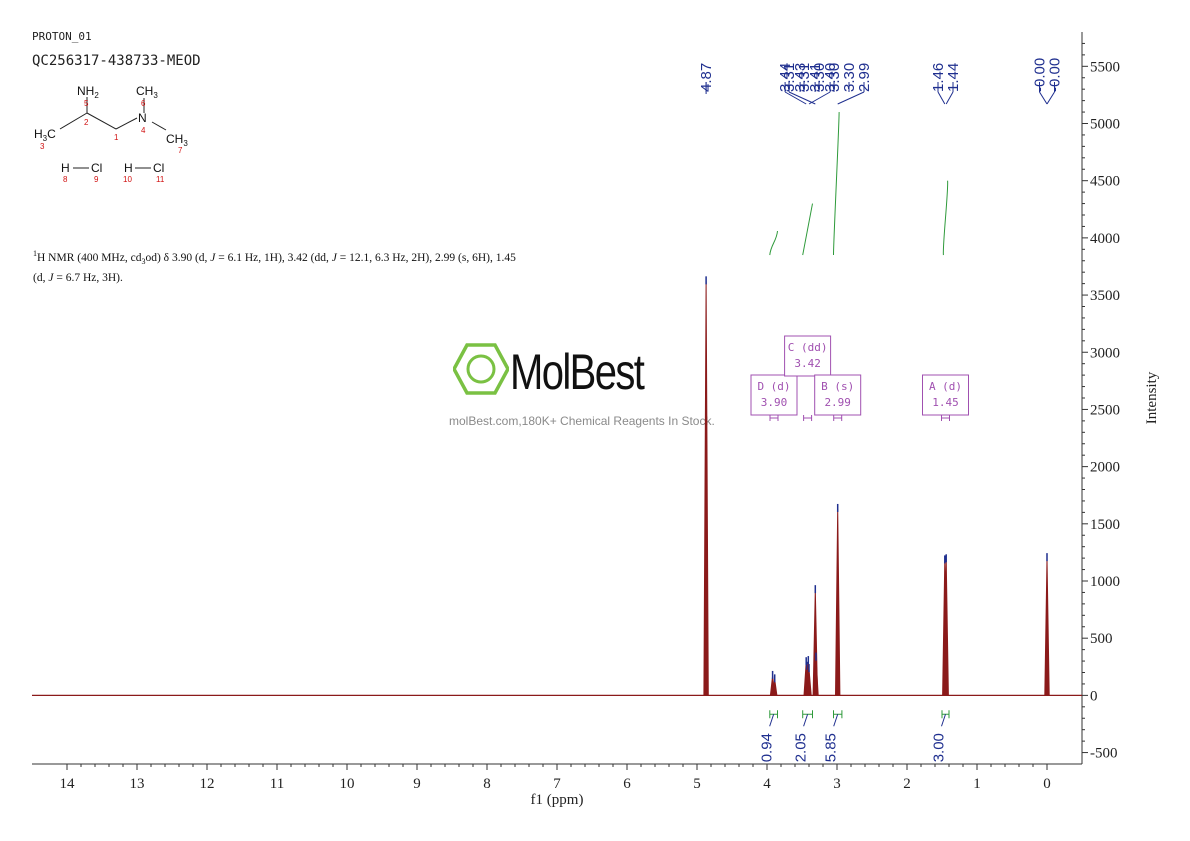  What do you see at coordinates (96, 179) in the screenshot?
I see `atom-number: 9` at bounding box center [96, 179].